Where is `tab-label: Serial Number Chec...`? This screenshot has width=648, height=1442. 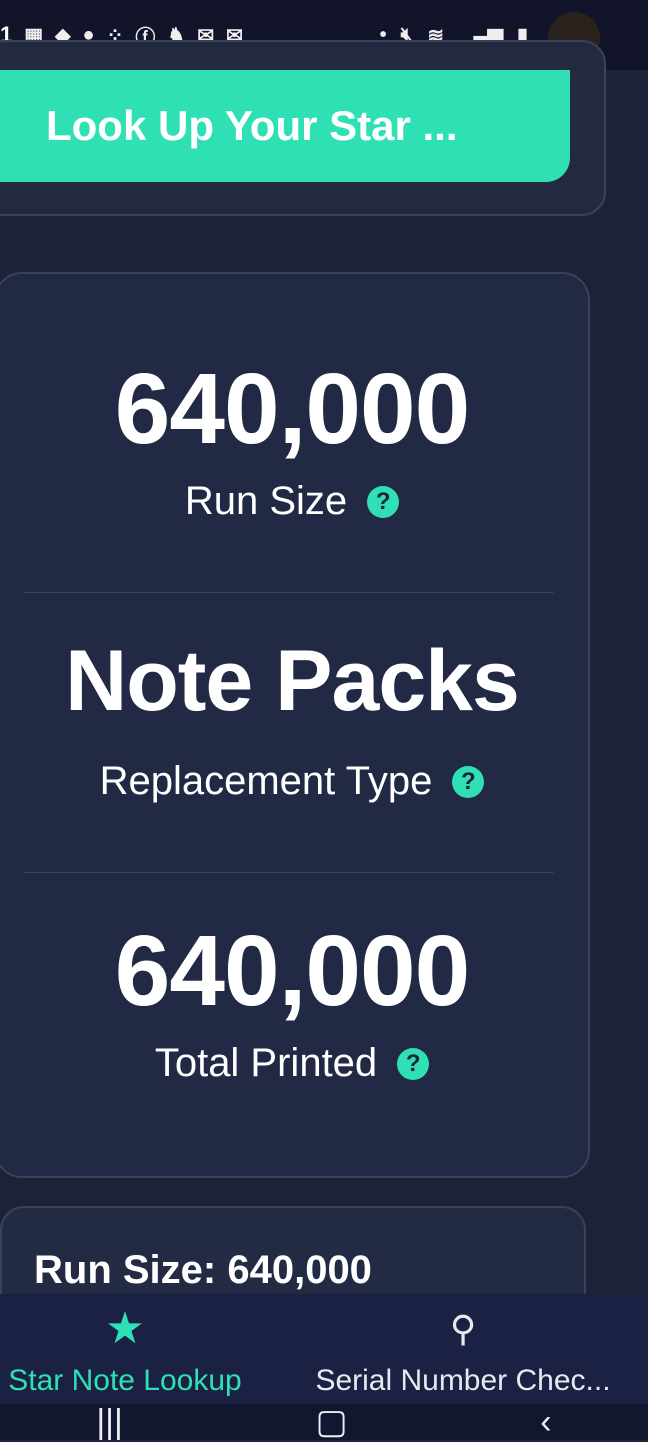
tab-label: Serial Number Chec... is located at coordinates (463, 1380).